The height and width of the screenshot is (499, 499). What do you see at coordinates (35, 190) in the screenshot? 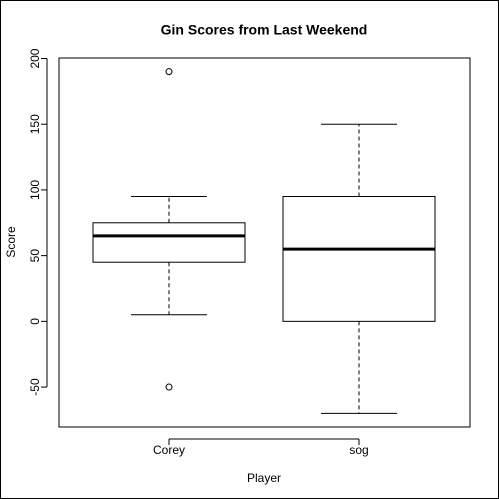
I see `y-tick-label: 100` at bounding box center [35, 190].